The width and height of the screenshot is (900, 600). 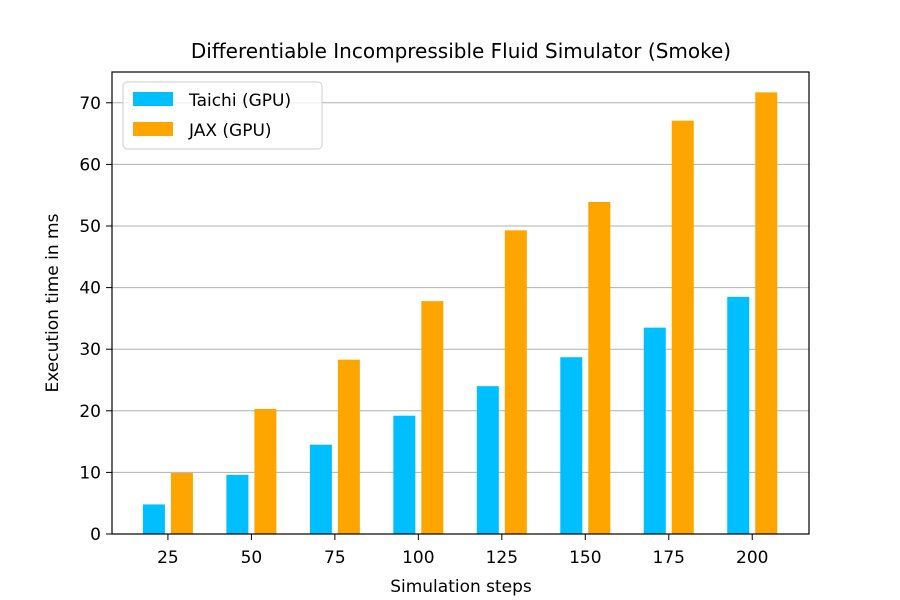 I want to click on x-tick-label: 200, so click(x=752, y=558).